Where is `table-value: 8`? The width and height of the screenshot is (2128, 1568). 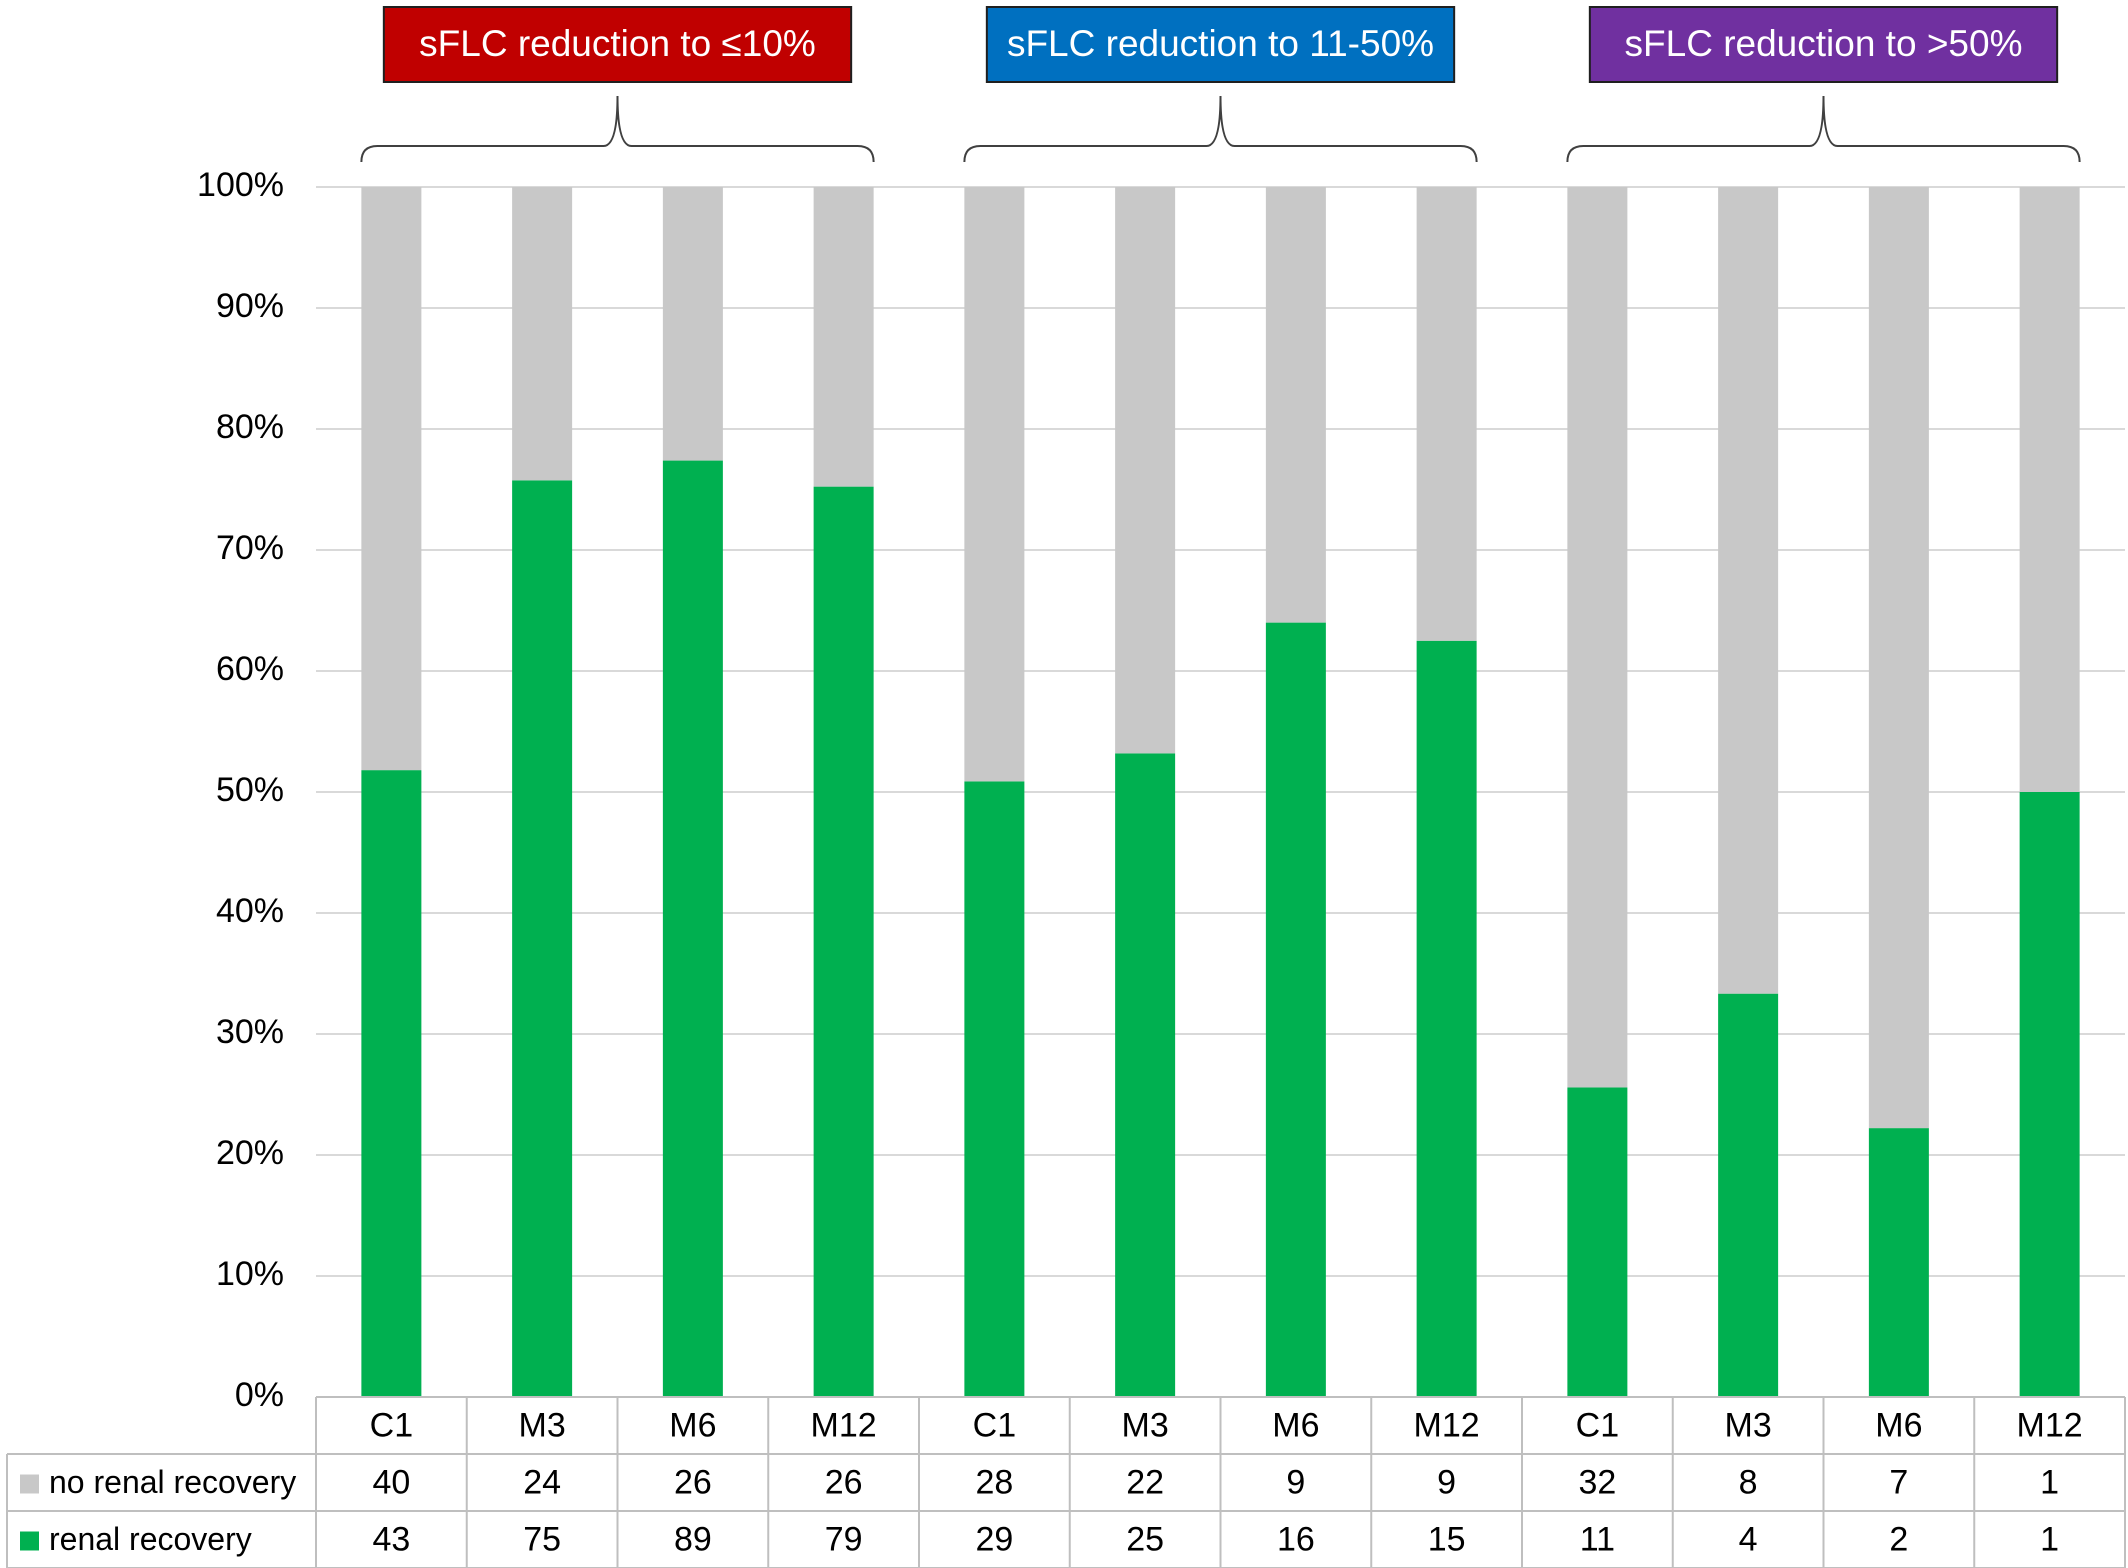 table-value: 8 is located at coordinates (1748, 1482).